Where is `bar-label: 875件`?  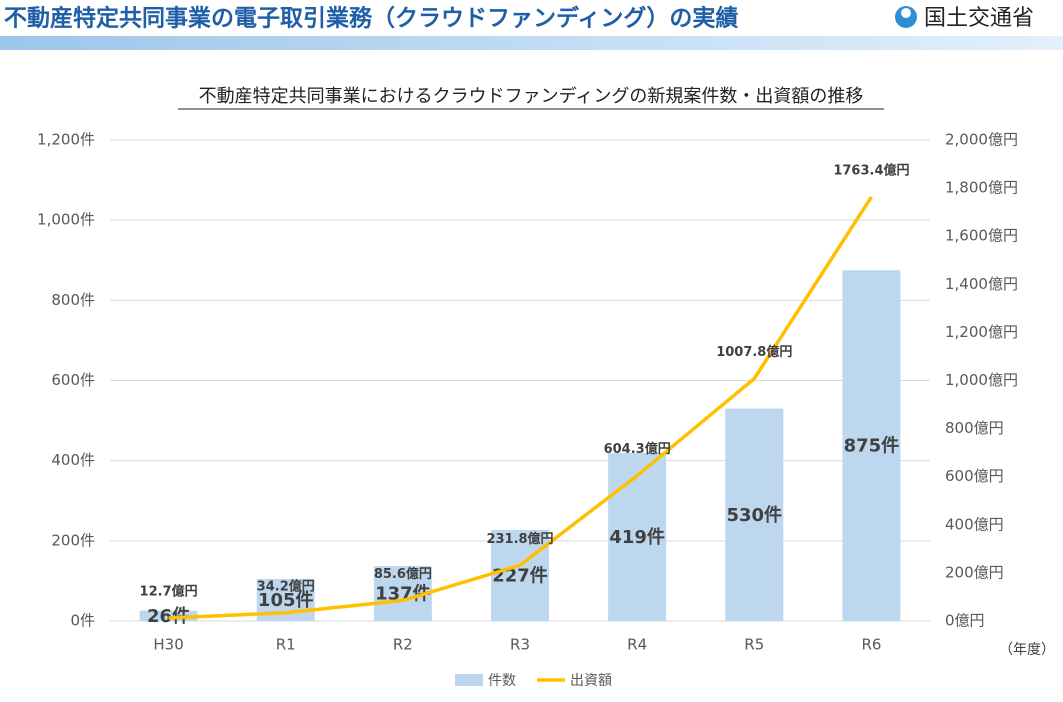
bar-label: 875件 is located at coordinates (872, 446).